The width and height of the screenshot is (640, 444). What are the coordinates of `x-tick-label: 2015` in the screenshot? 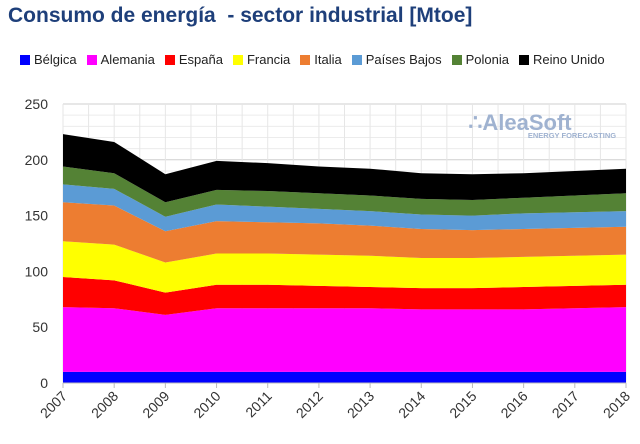 It's located at (462, 404).